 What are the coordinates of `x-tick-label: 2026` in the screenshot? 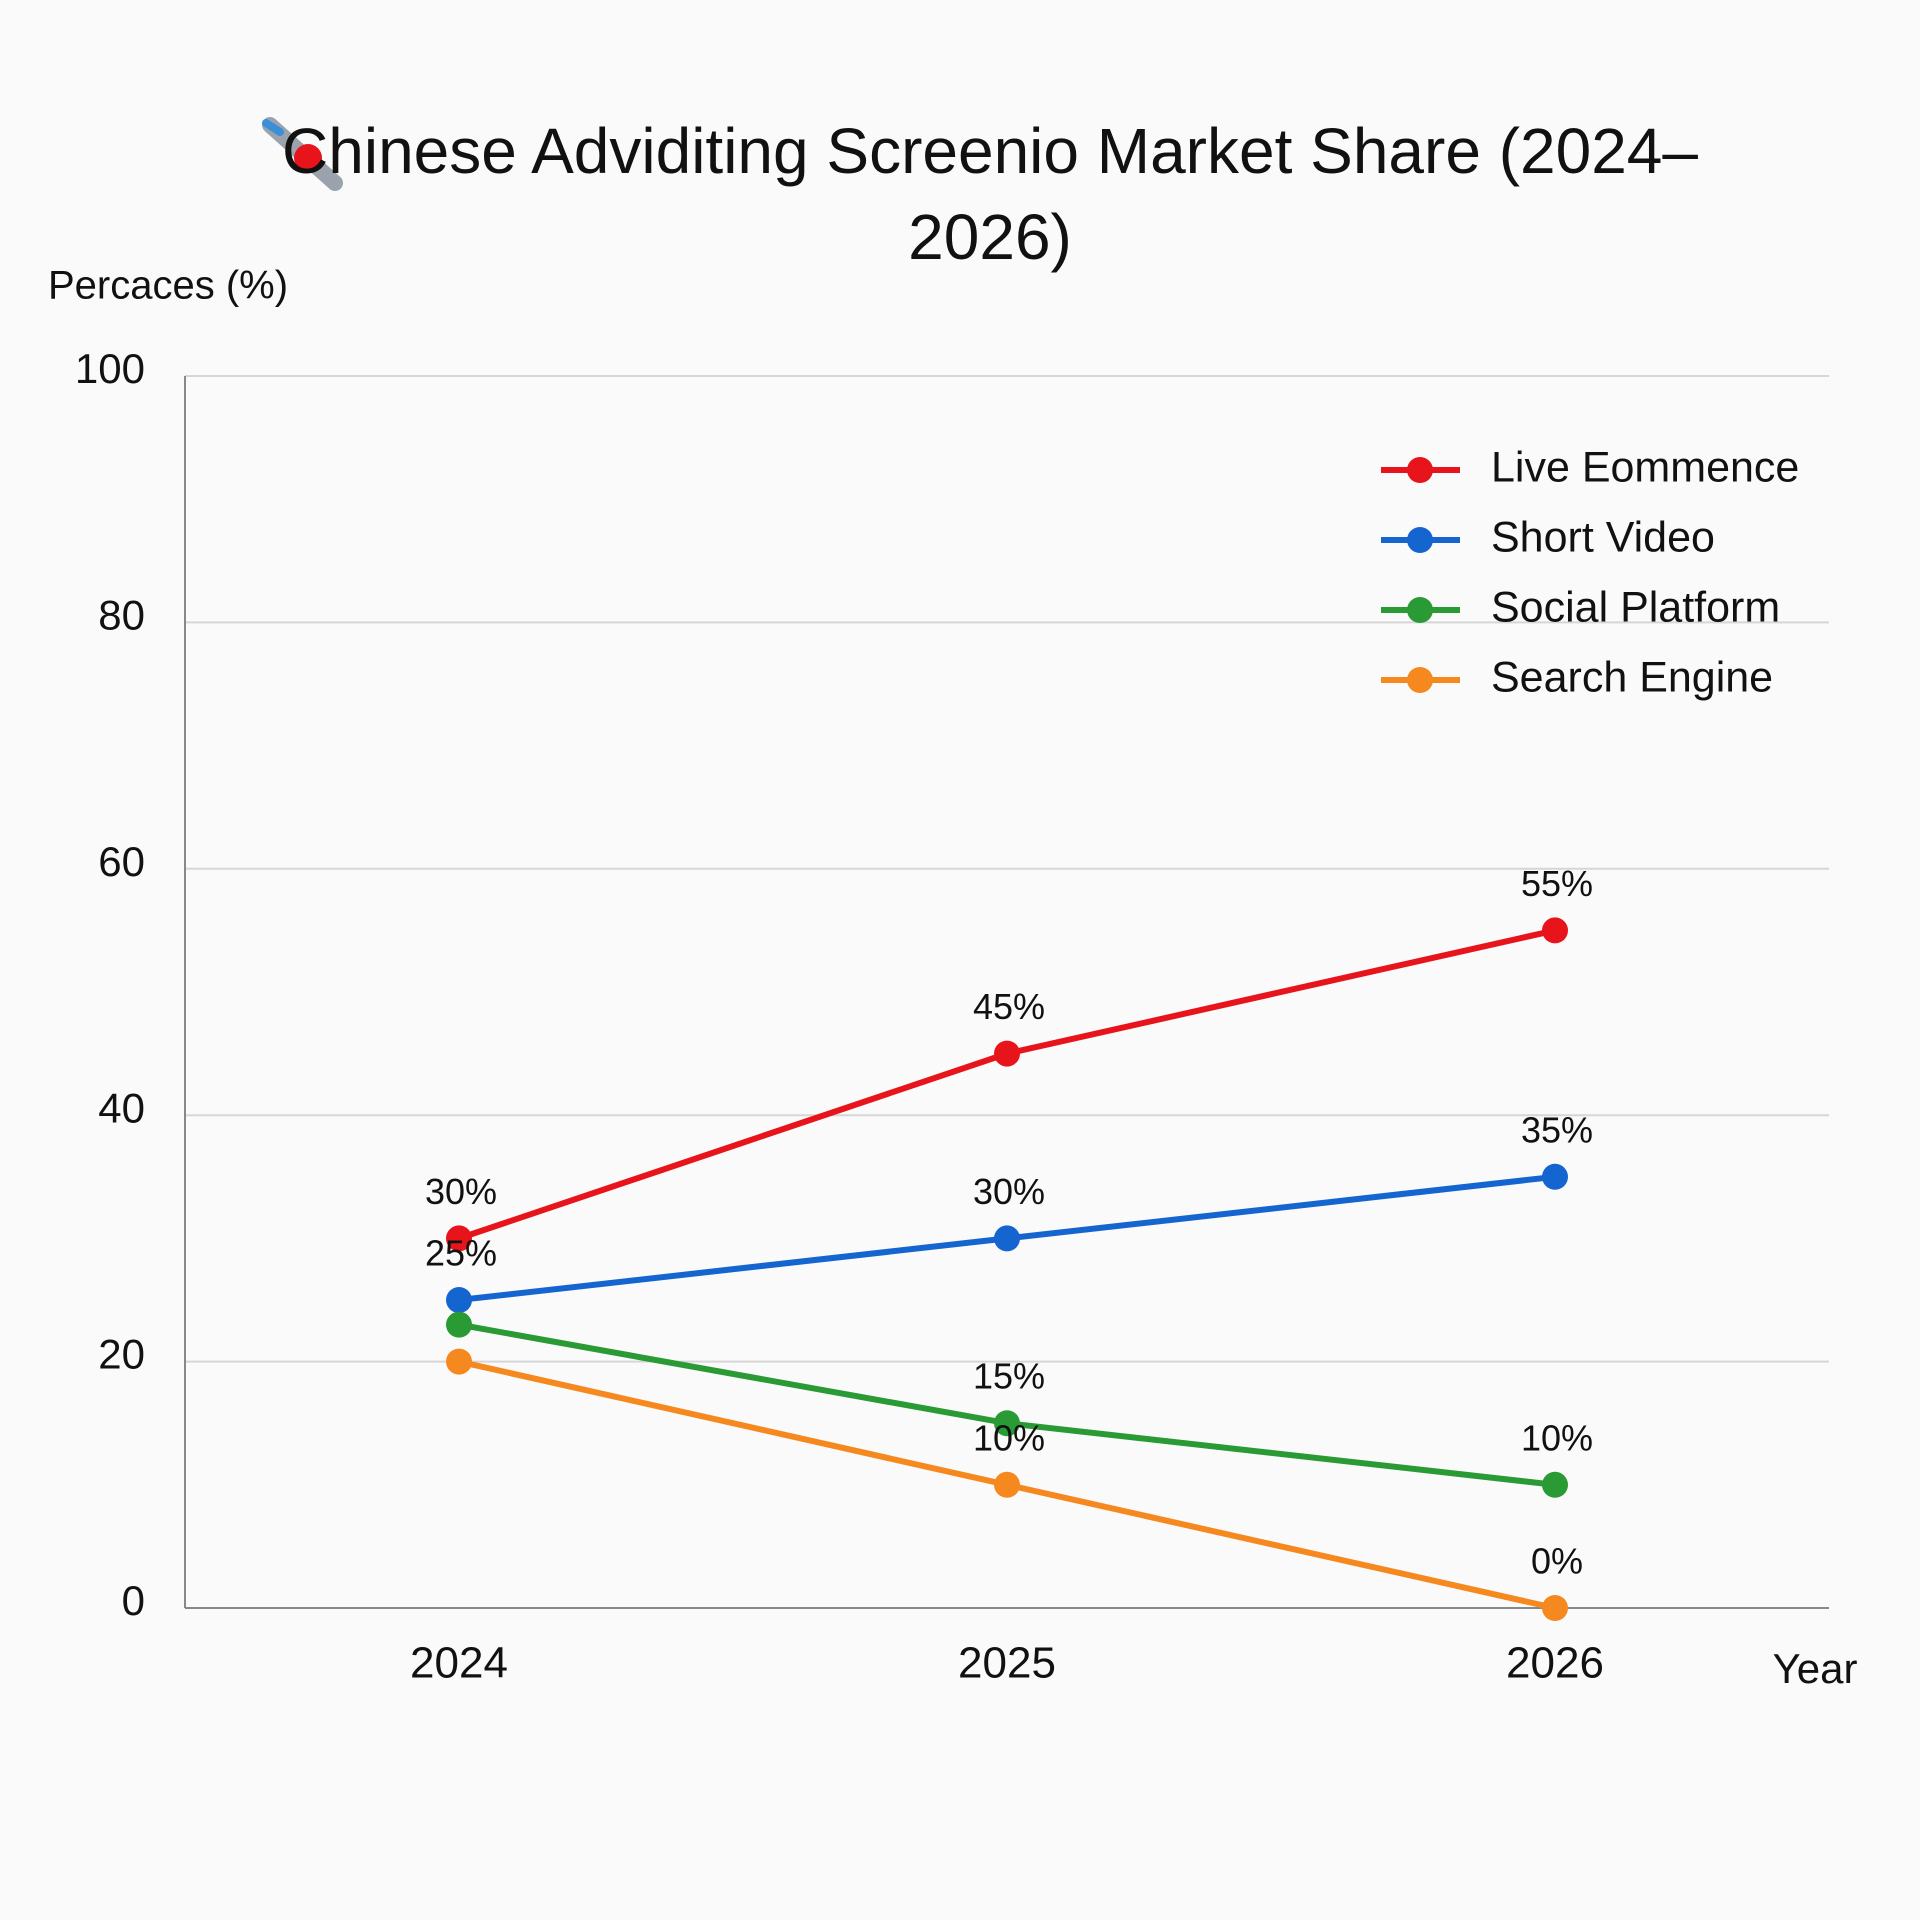 It's located at (1555, 1663).